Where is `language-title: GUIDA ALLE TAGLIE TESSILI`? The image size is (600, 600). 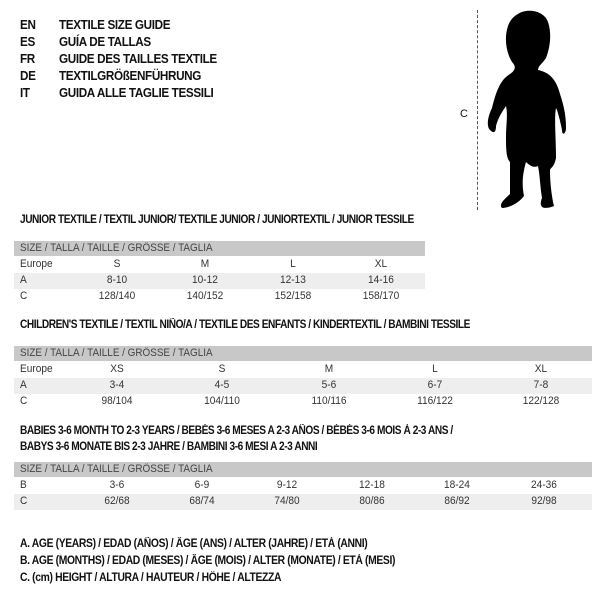
language-title: GUIDA ALLE TAGLIE TESSILI is located at coordinates (136, 92).